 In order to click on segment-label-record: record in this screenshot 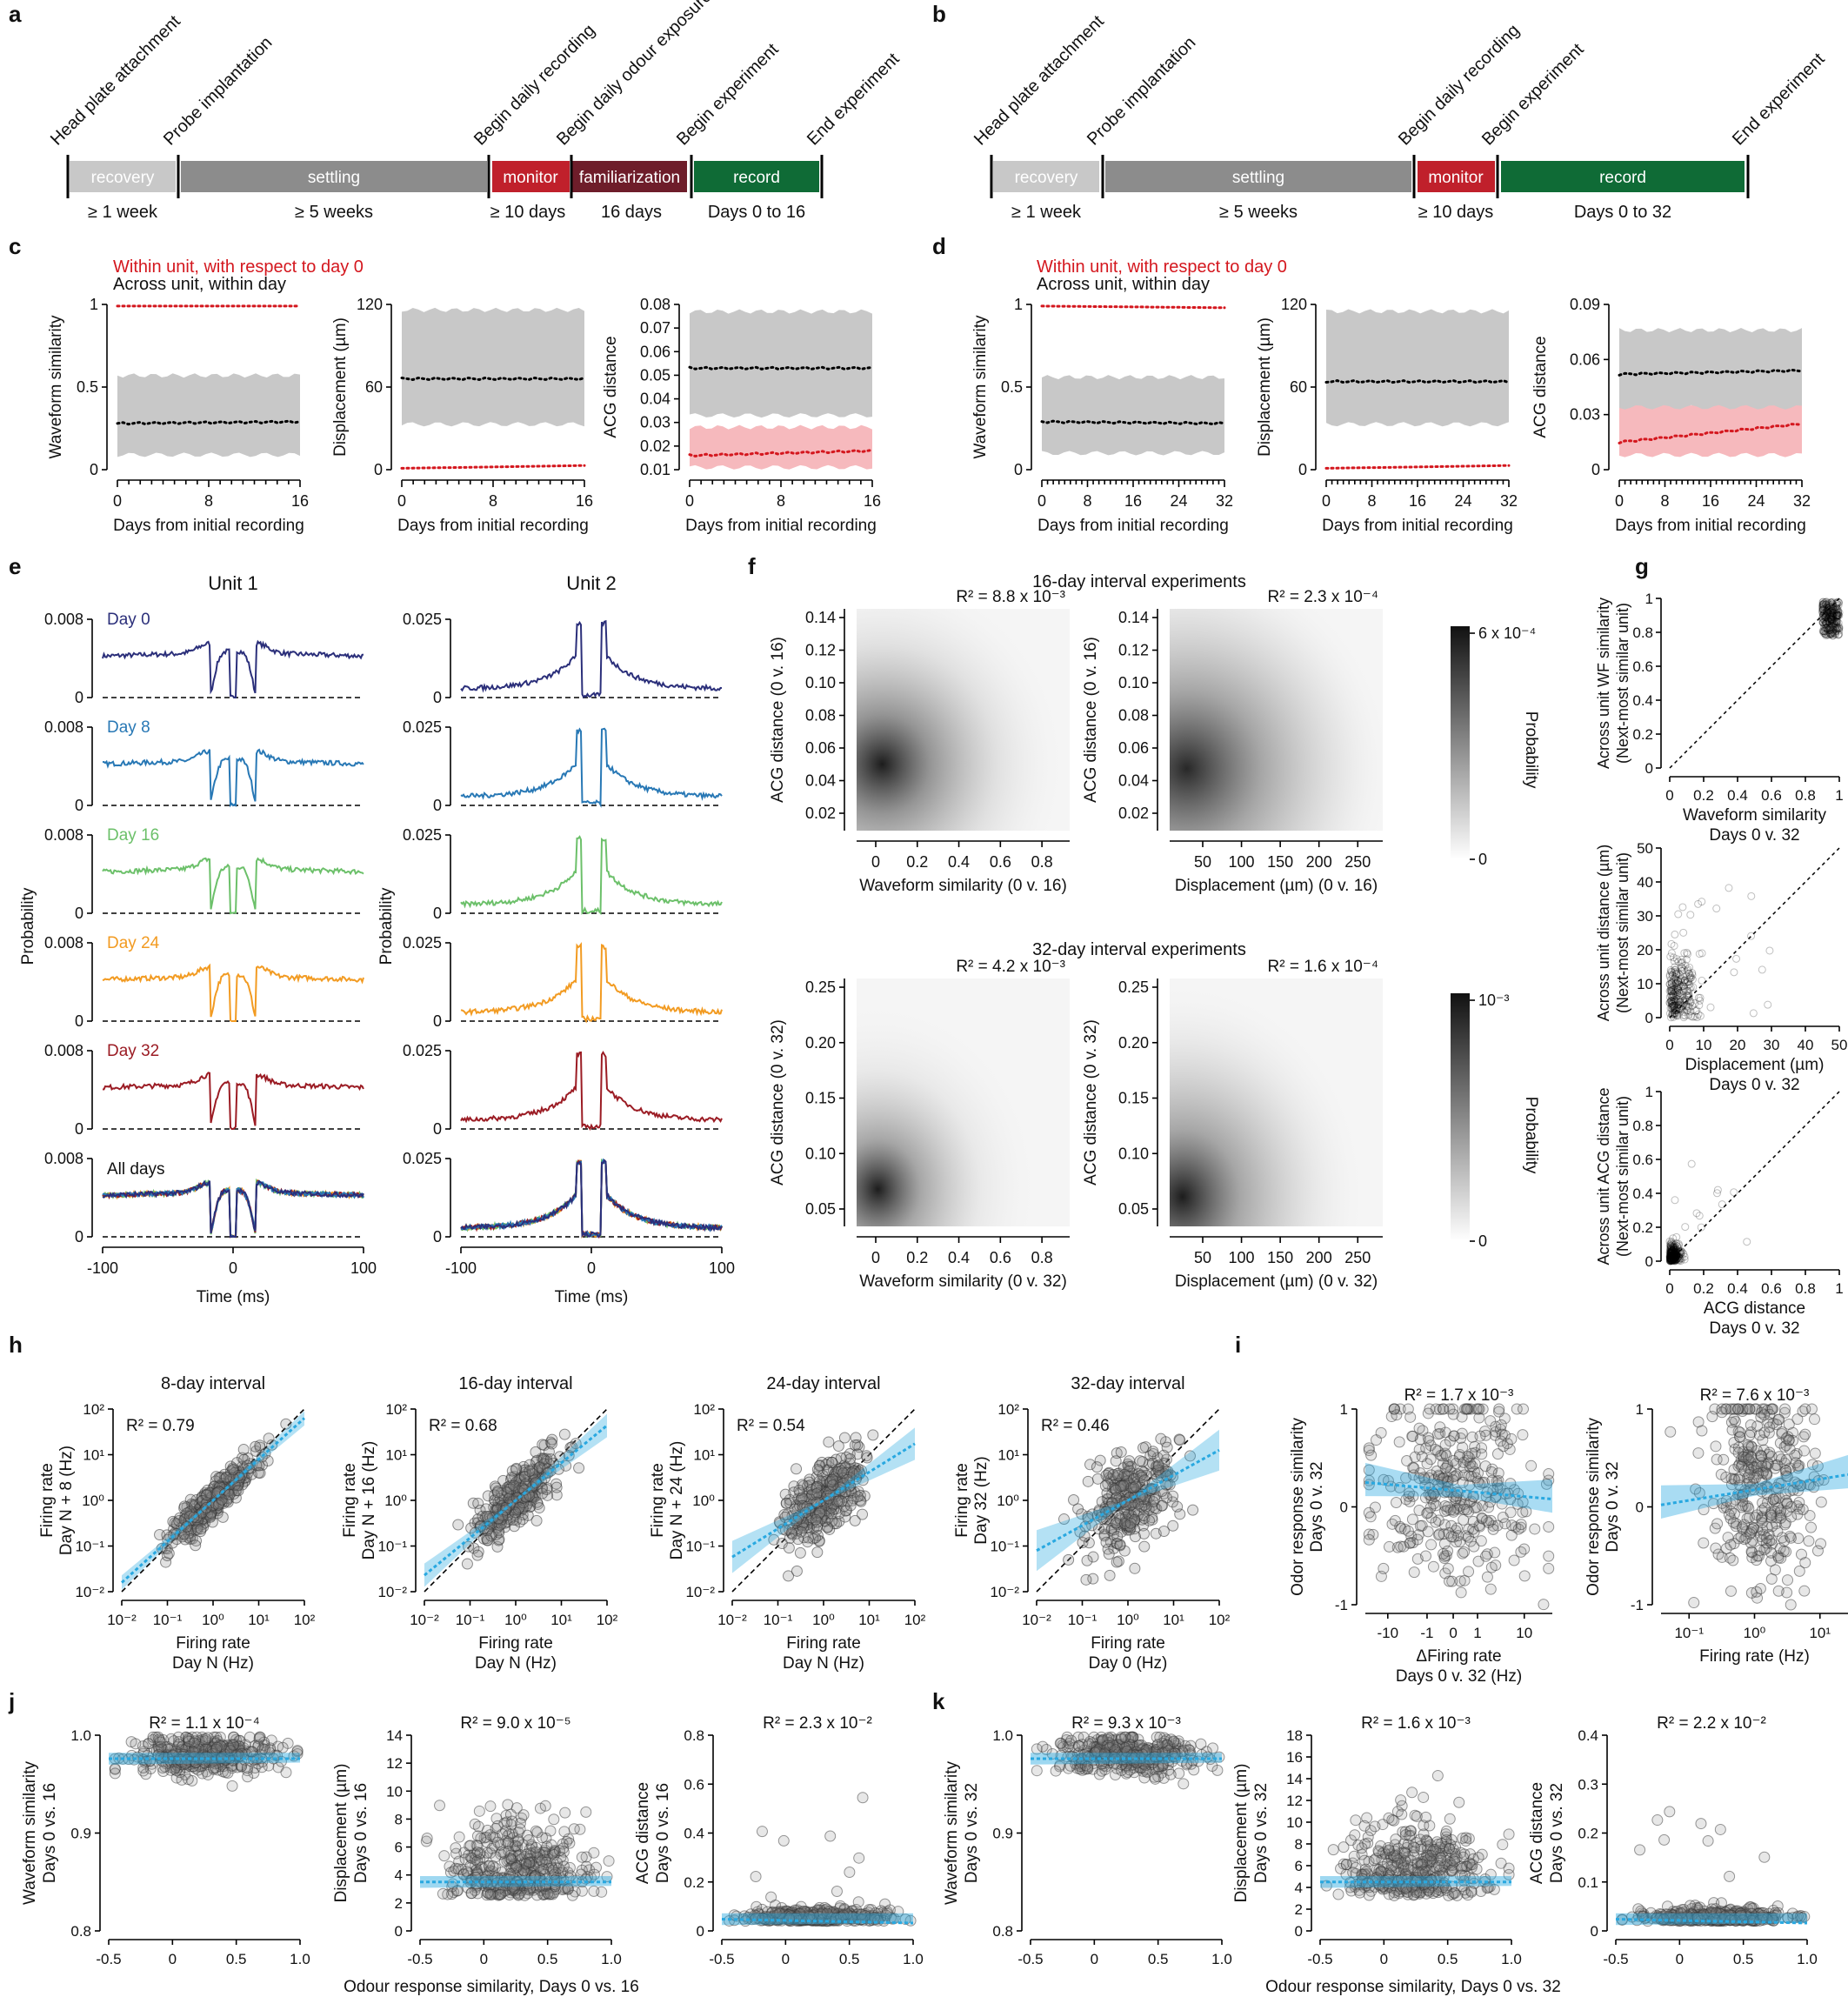, I will do `click(1622, 178)`.